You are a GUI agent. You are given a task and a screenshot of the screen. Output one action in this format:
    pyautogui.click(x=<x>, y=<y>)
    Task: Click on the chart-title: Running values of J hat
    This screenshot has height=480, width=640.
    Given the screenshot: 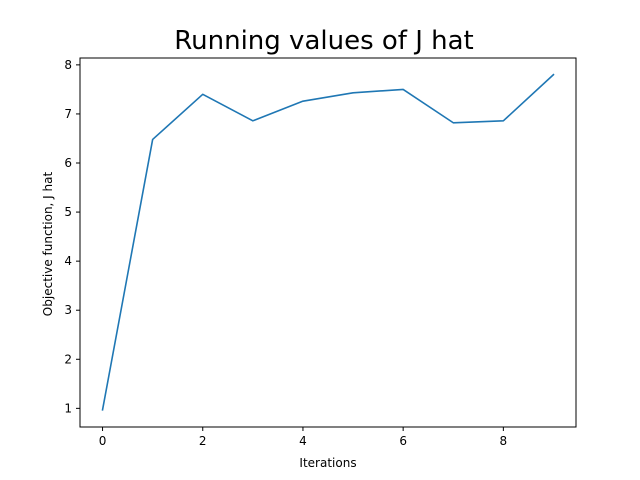 What is the action you would take?
    pyautogui.click(x=324, y=41)
    